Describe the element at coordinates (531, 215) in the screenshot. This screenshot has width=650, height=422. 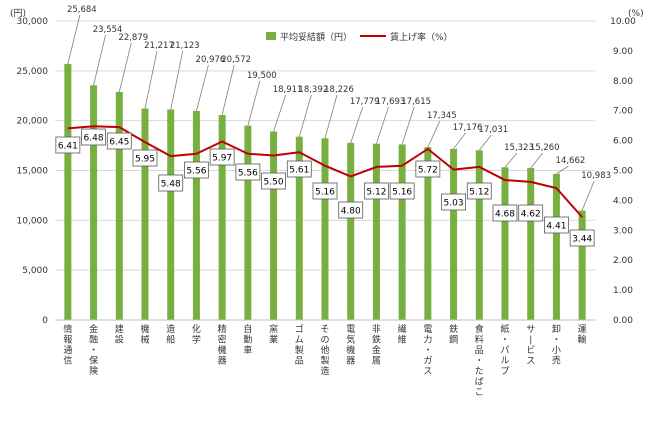
I see `rate-value-label: 4.62` at that location.